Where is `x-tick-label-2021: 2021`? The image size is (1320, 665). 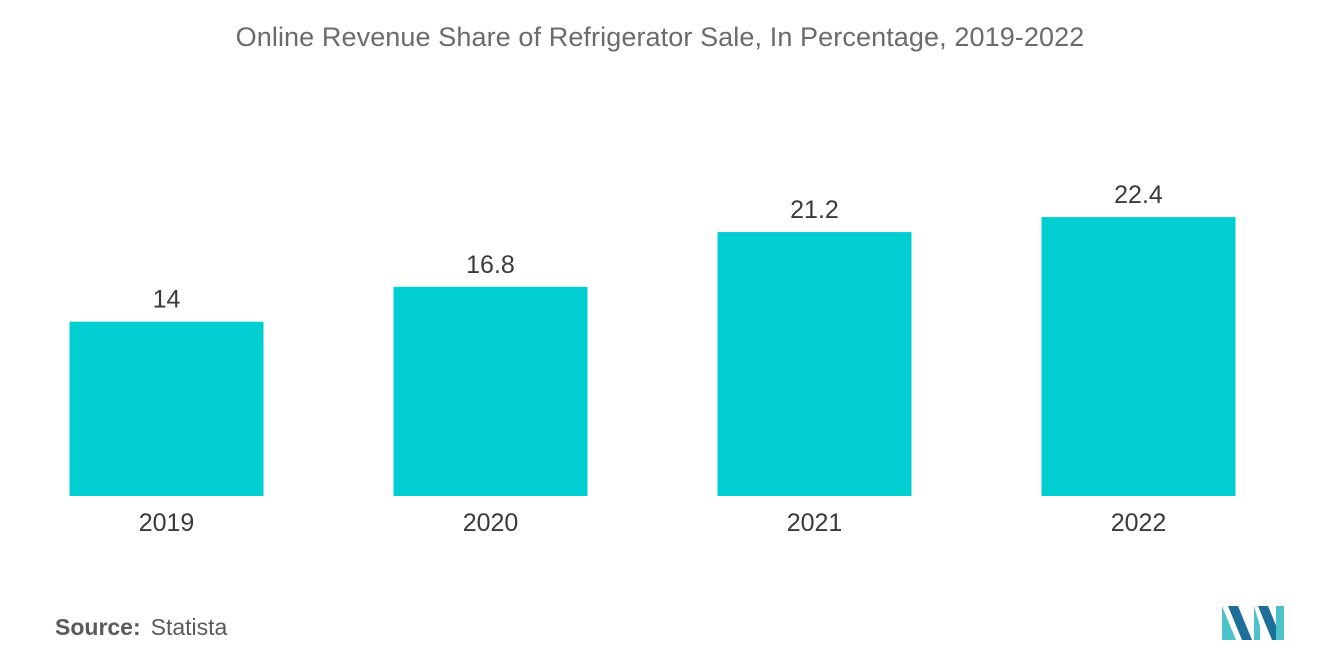 x-tick-label-2021: 2021 is located at coordinates (815, 523).